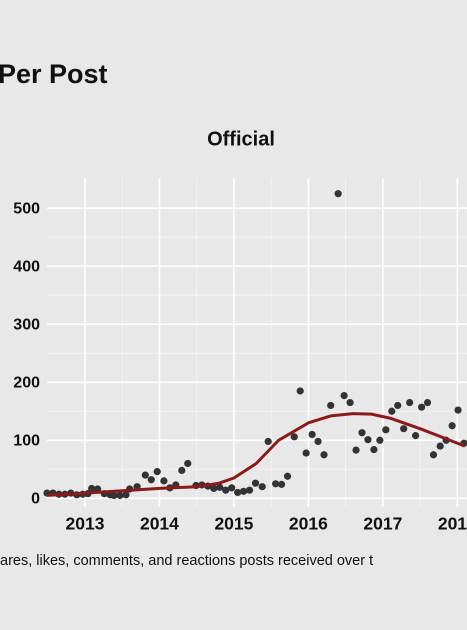 This screenshot has width=467, height=630. What do you see at coordinates (26, 324) in the screenshot?
I see `y-tick-label: 300` at bounding box center [26, 324].